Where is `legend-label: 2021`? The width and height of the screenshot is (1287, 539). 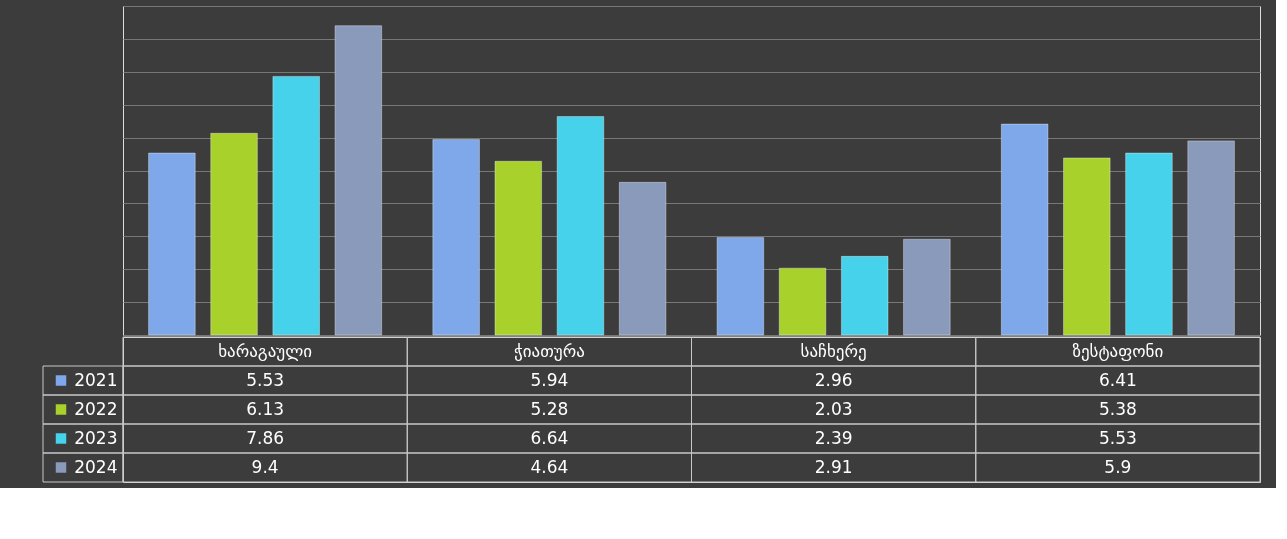 legend-label: 2021 is located at coordinates (96, 379).